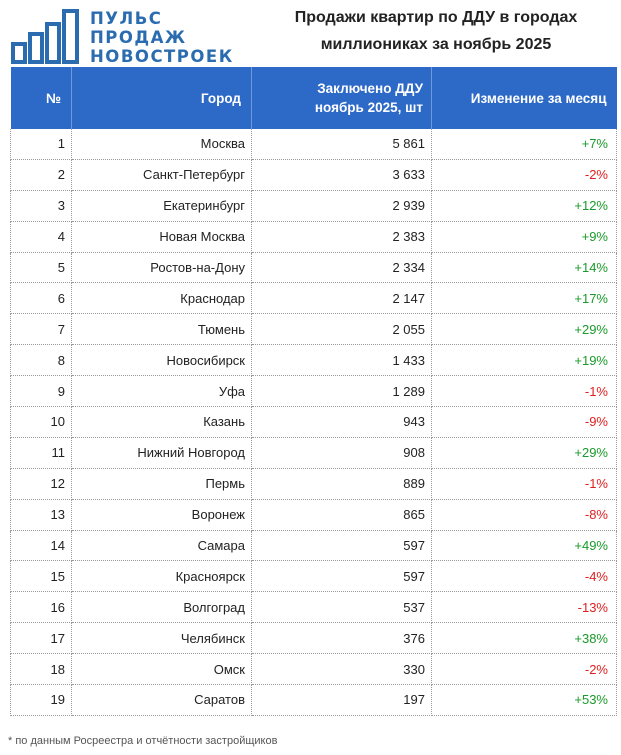 The width and height of the screenshot is (621, 755). Describe the element at coordinates (313, 237) in the screenshot. I see `table-row: 4 Новая Москва 2 383 +9%` at that location.